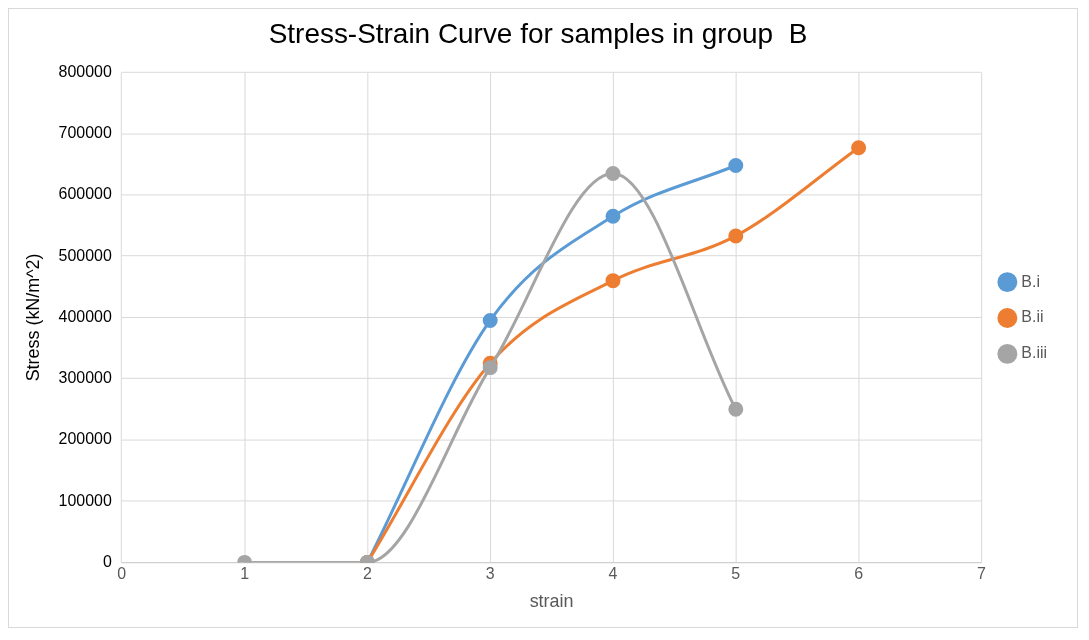 This screenshot has height=640, width=1089. What do you see at coordinates (32, 317) in the screenshot?
I see `y-axis-title: Stress (kN/m^2)` at bounding box center [32, 317].